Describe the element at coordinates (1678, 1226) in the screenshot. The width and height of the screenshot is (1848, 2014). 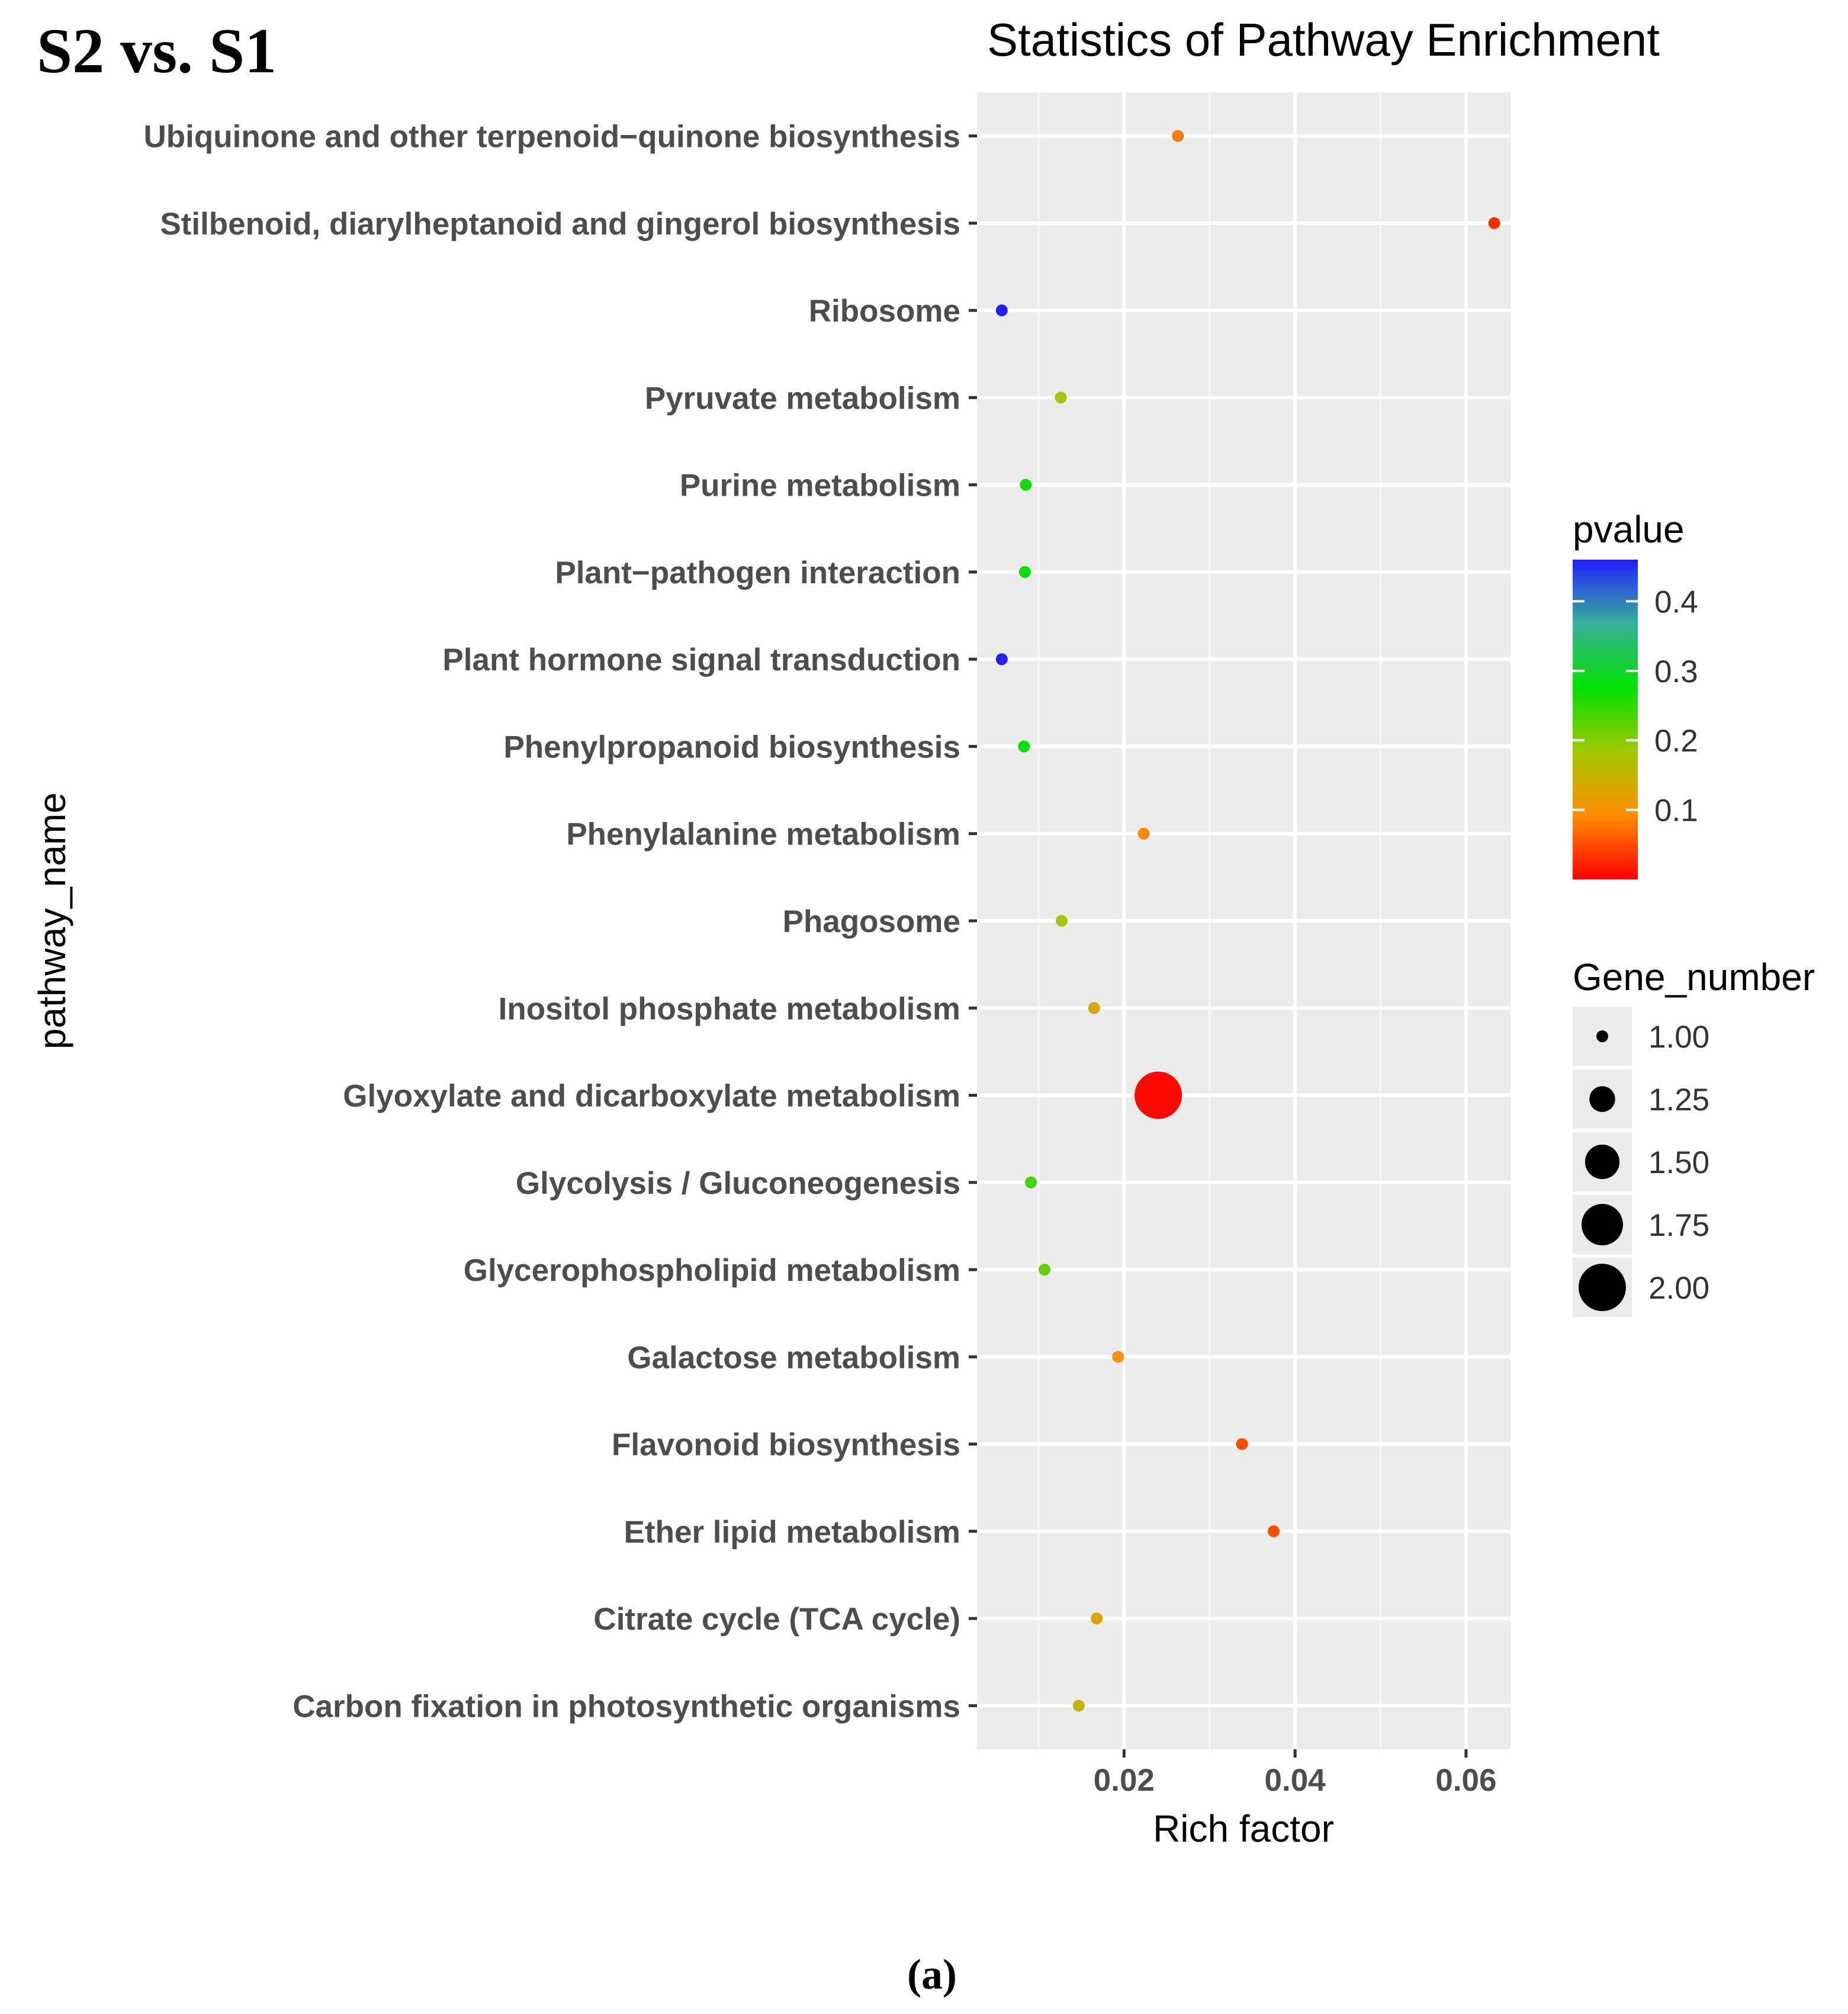
I see `gene-number-key-label: 1.75` at that location.